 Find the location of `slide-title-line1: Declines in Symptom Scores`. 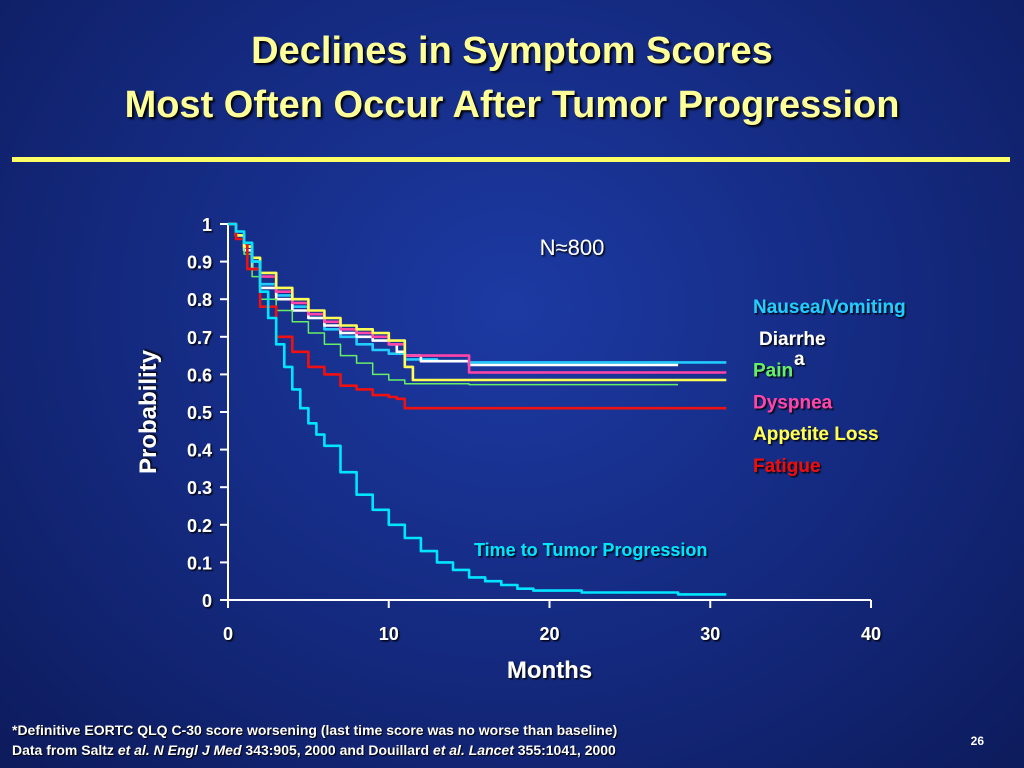

slide-title-line1: Declines in Symptom Scores is located at coordinates (512, 51).